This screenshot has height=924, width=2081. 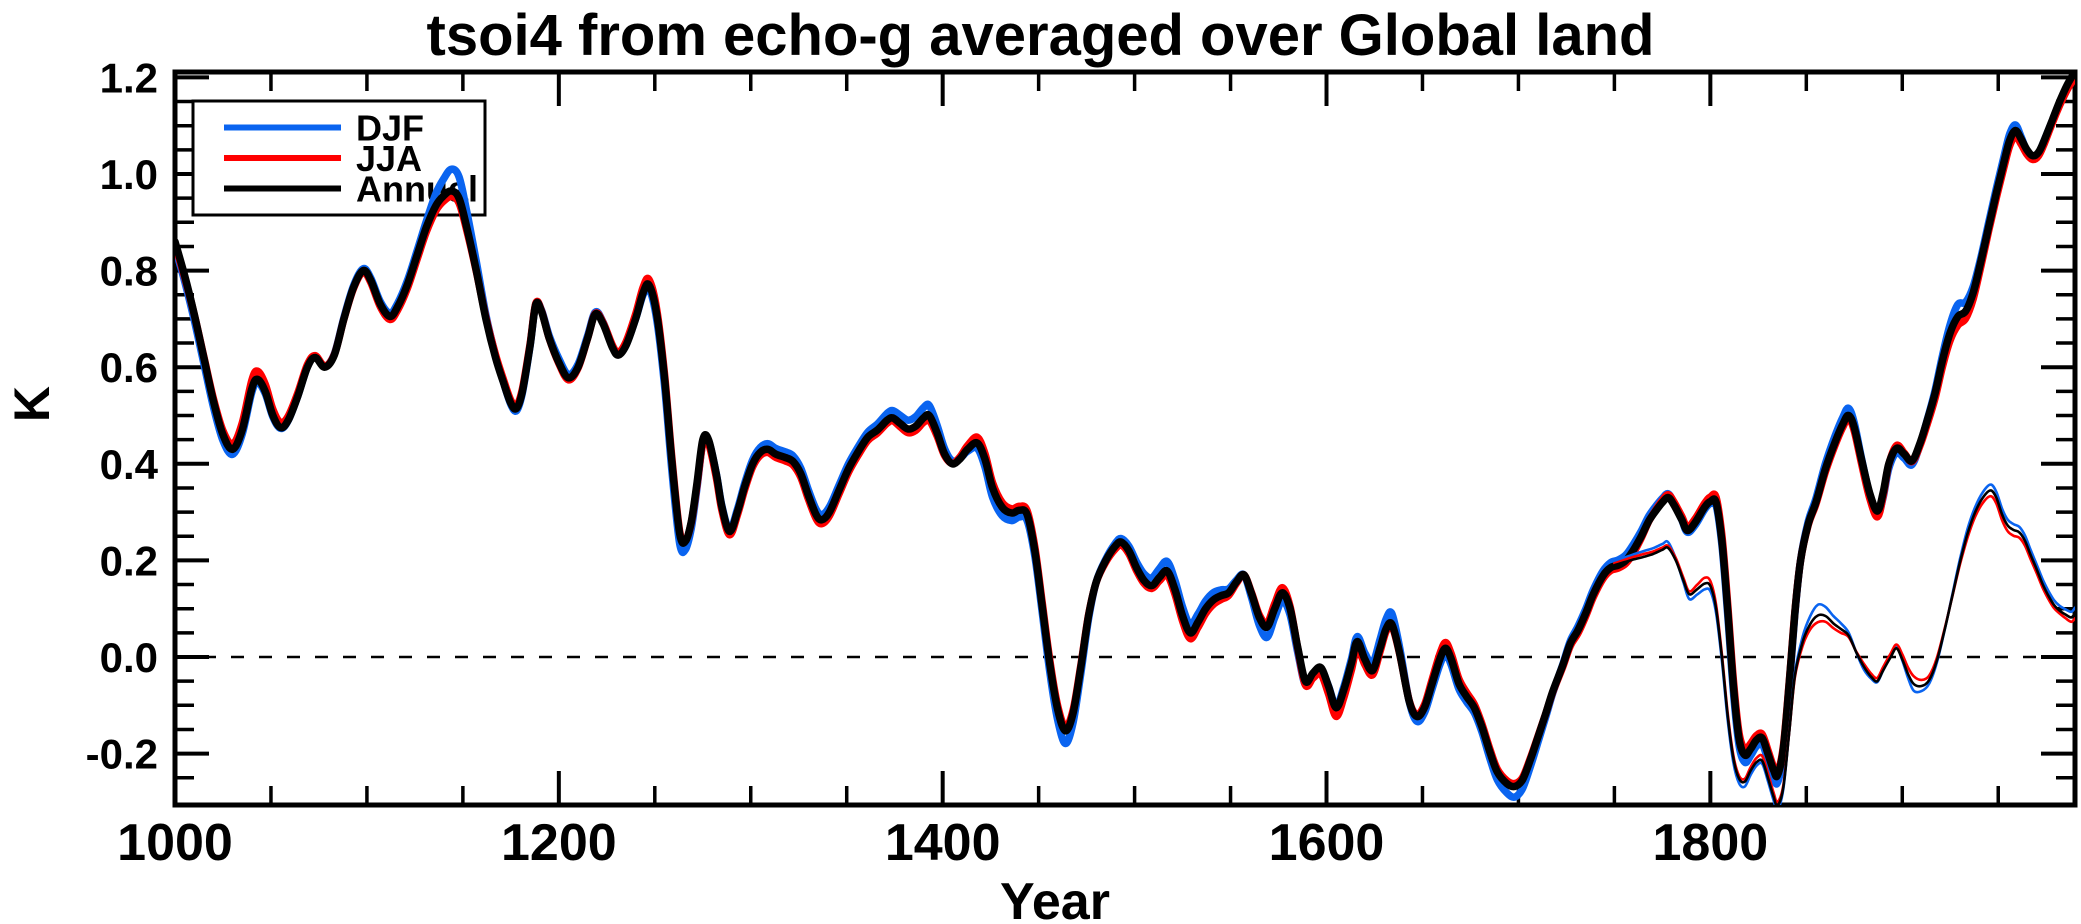 I want to click on legend-label-djf: DJF, so click(x=390, y=128).